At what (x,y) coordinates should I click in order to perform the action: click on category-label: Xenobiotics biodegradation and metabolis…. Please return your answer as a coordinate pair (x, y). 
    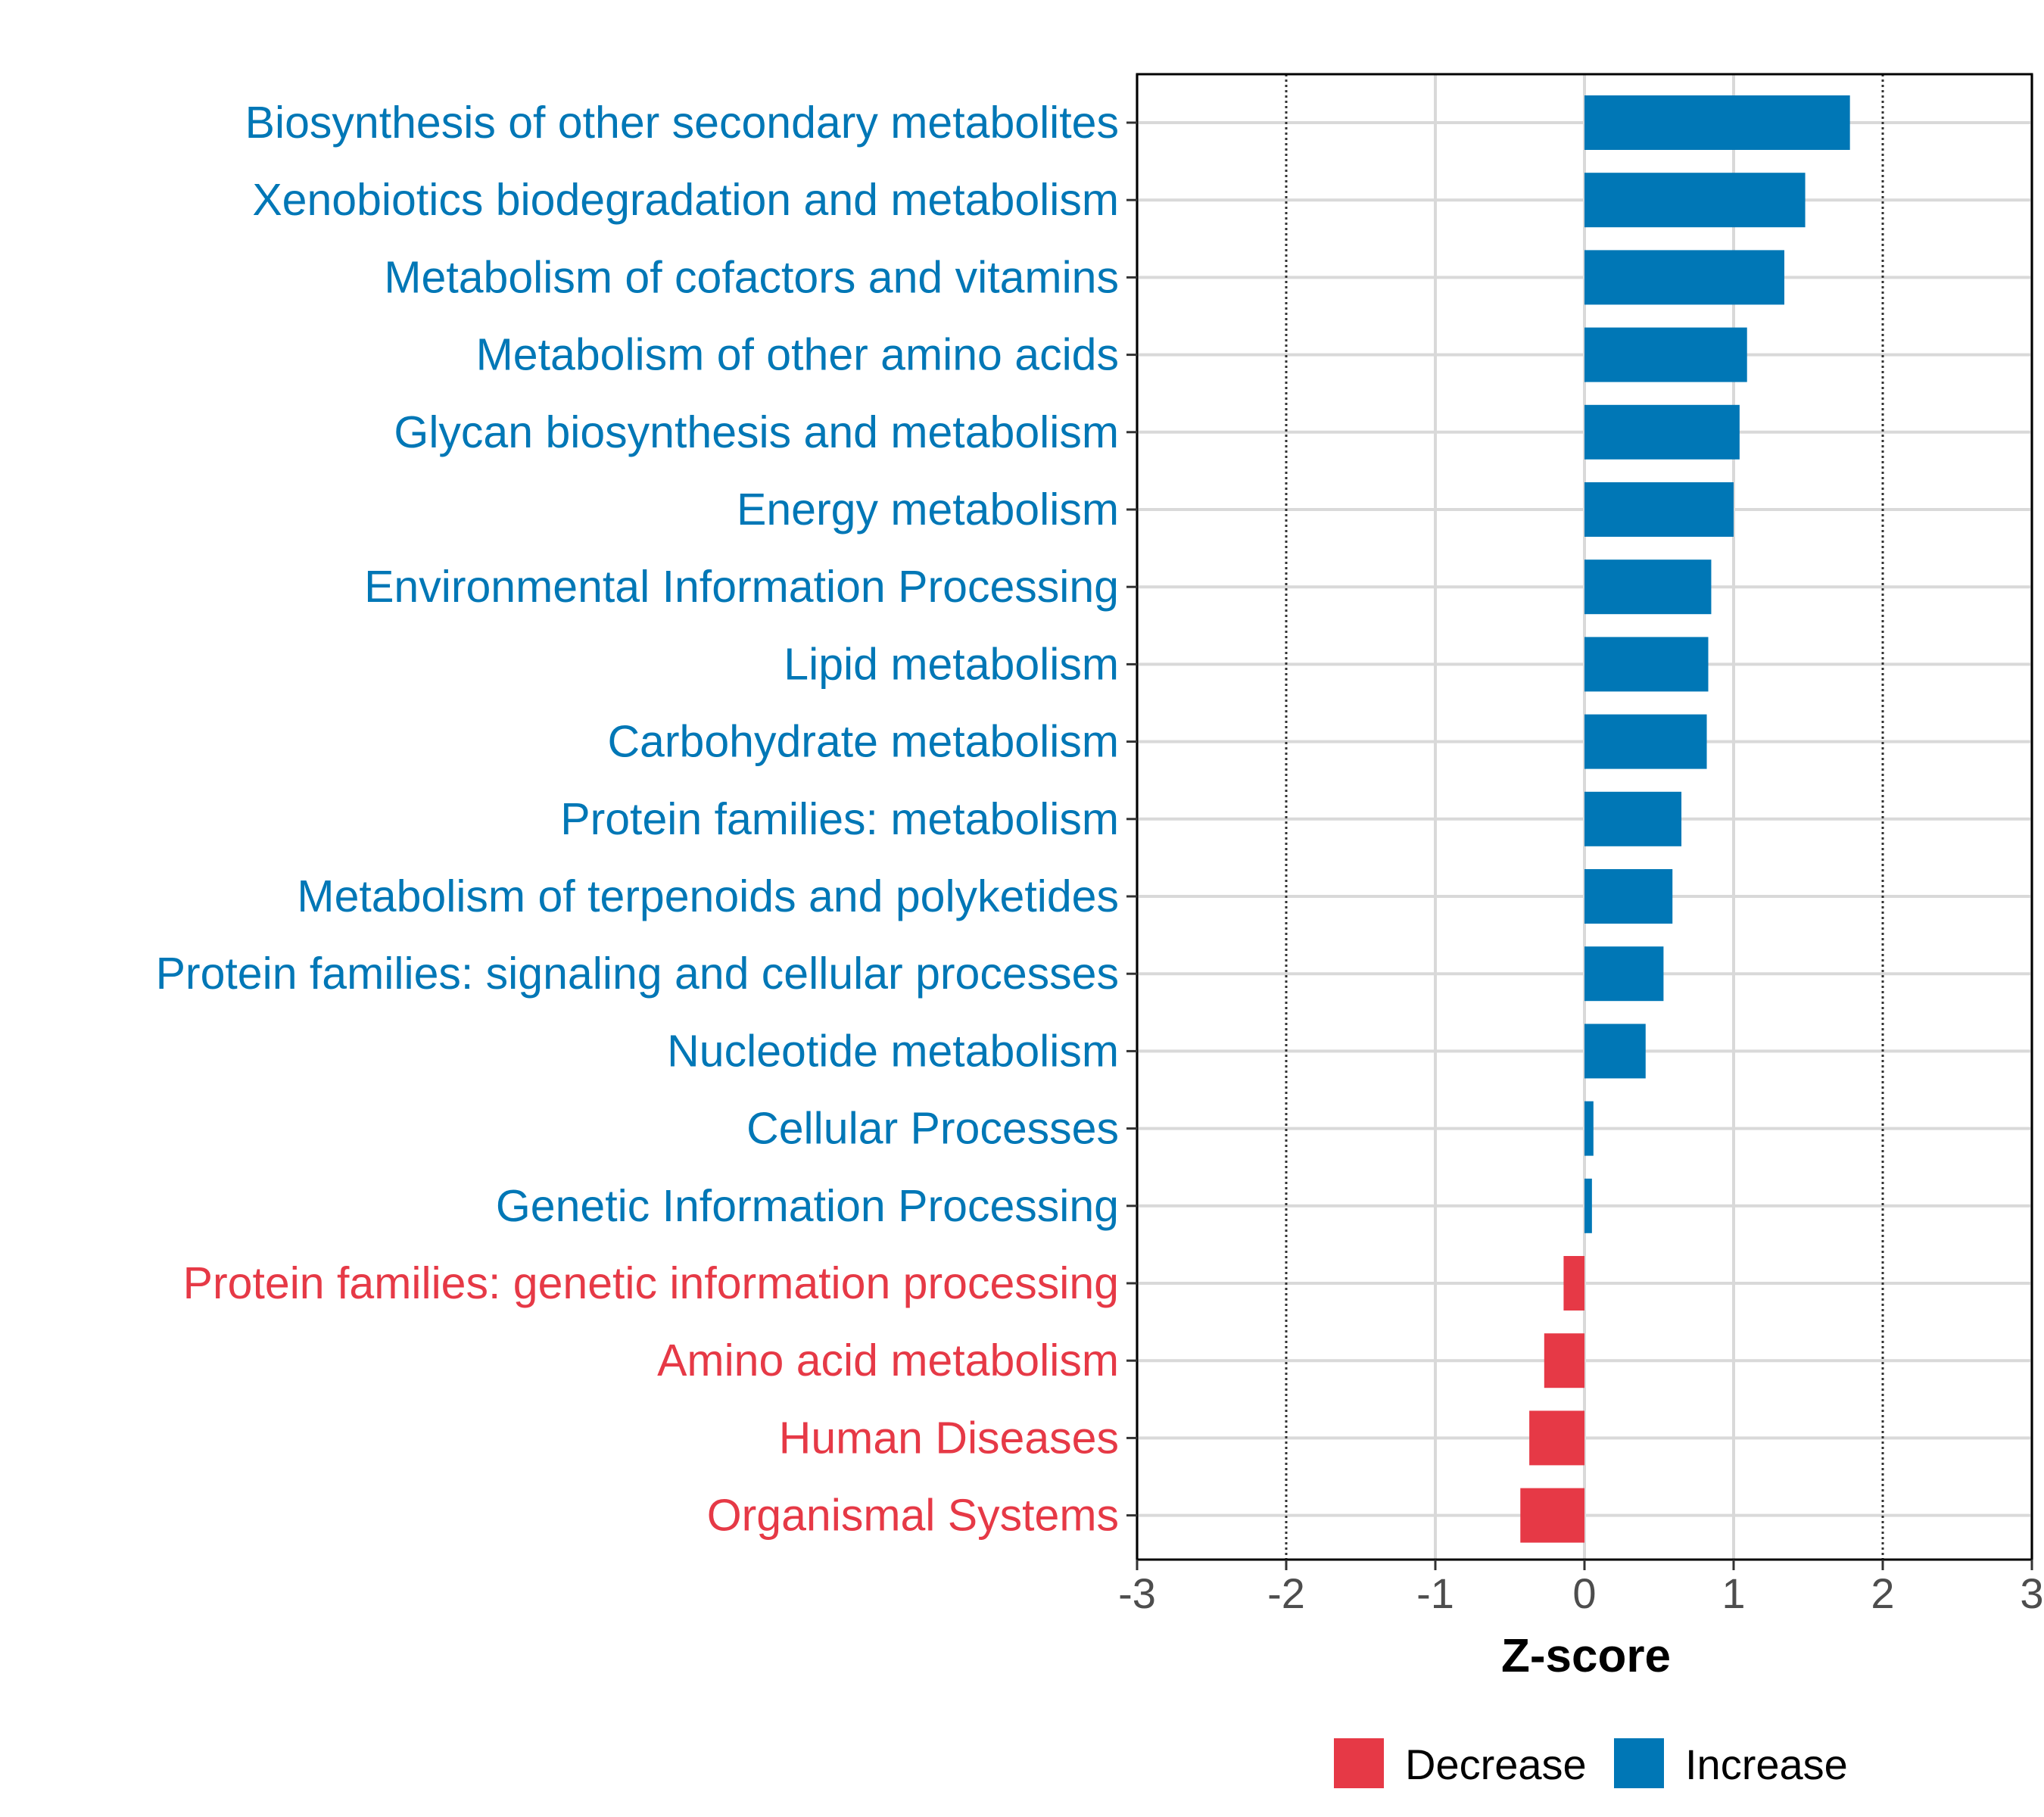
    Looking at the image, I should click on (685, 200).